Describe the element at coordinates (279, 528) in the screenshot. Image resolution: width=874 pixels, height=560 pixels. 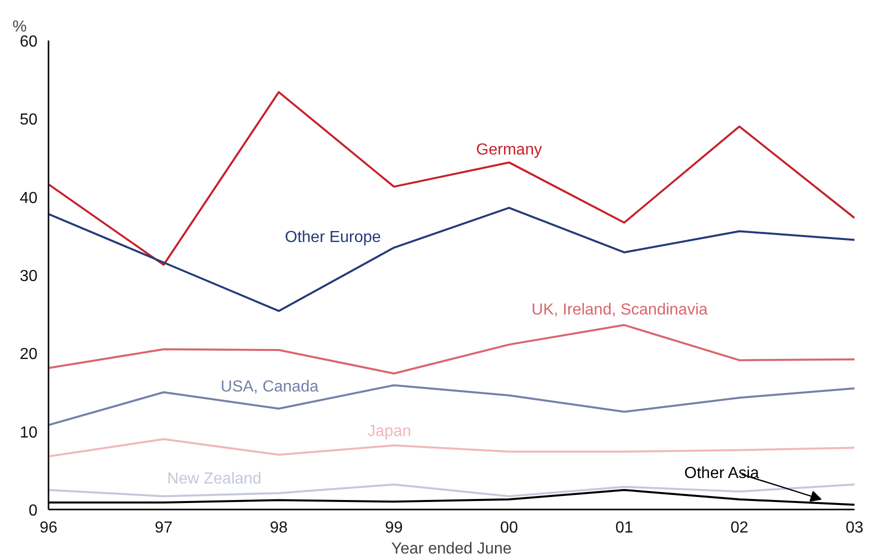
I see `x-tick-label: 98` at that location.